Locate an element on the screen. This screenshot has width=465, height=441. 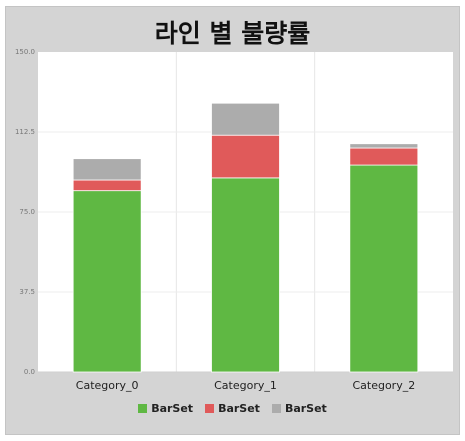
legend: BarSet BarSet BarSet is located at coordinates (232, 408).